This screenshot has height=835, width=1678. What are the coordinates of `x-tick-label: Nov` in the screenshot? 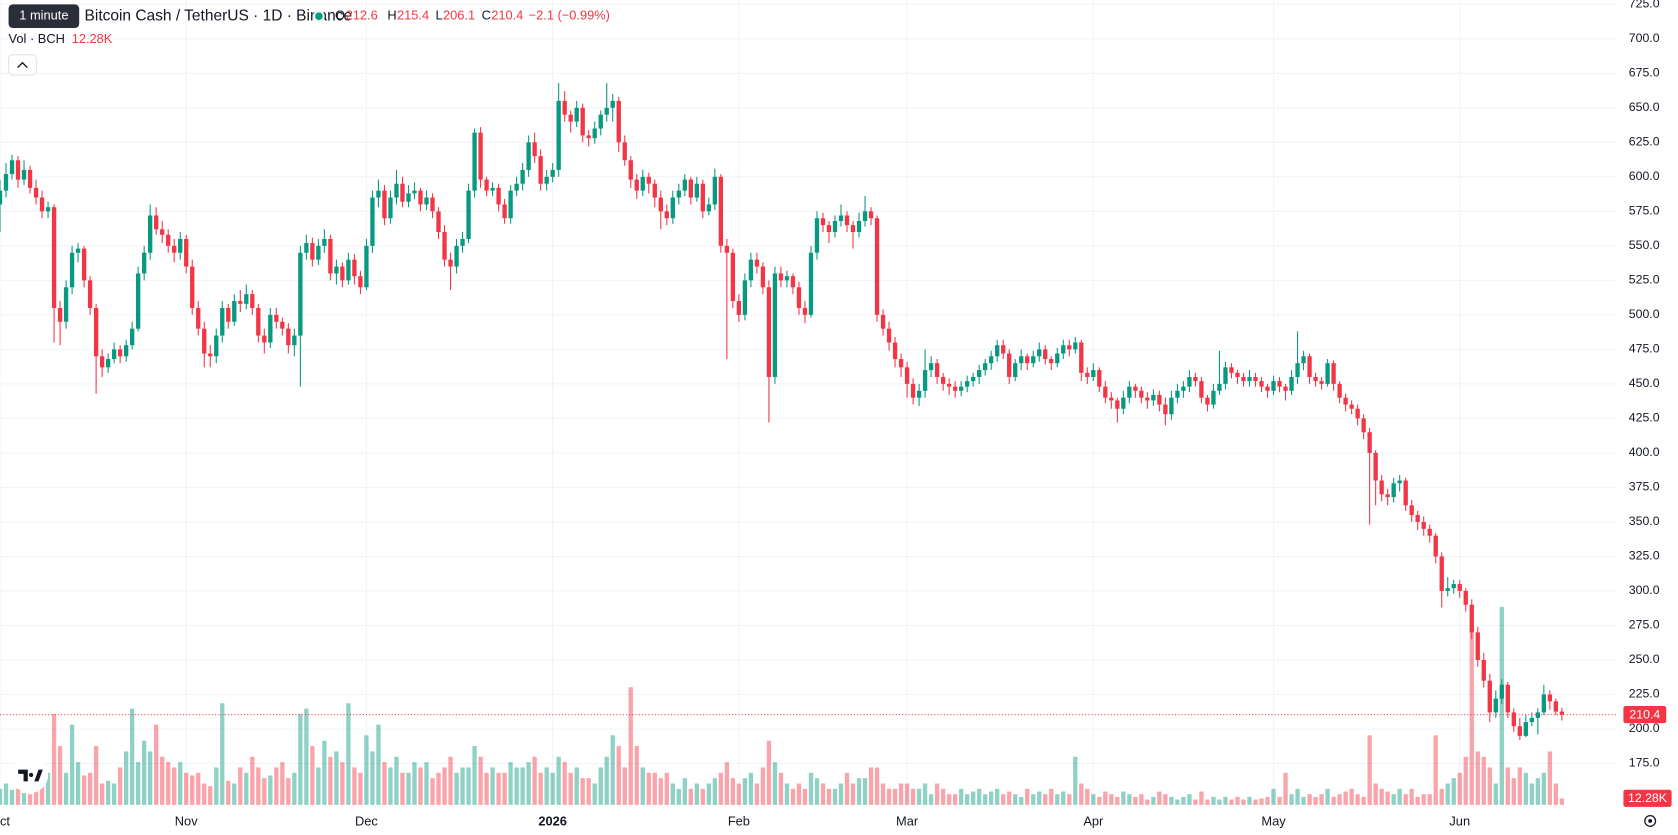 It's located at (186, 820).